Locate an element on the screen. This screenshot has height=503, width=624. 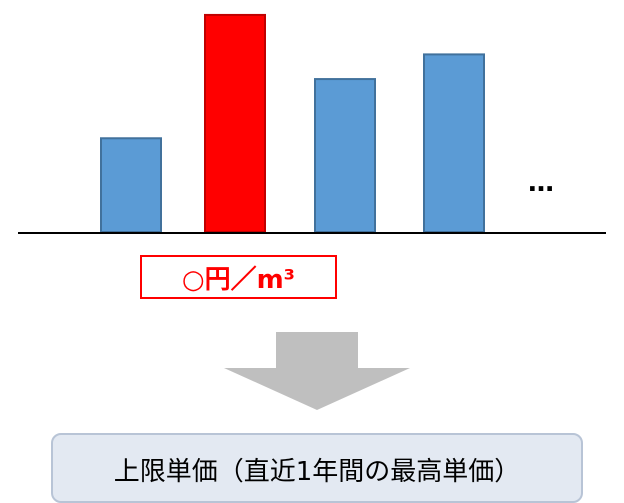
result-box: 上限単価（直近1年間の最高単価） is located at coordinates (317, 468).